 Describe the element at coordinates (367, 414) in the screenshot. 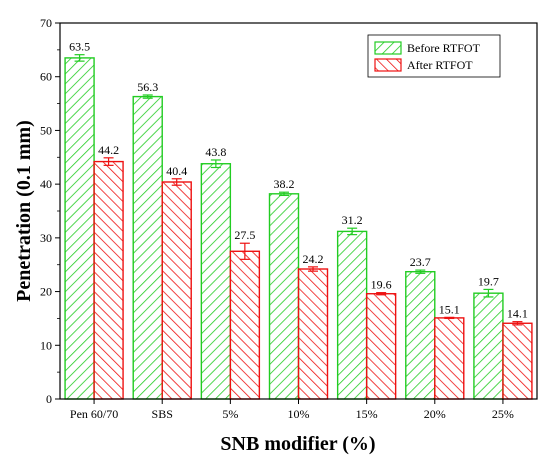

I see `x-tick-label-5: 15%` at that location.